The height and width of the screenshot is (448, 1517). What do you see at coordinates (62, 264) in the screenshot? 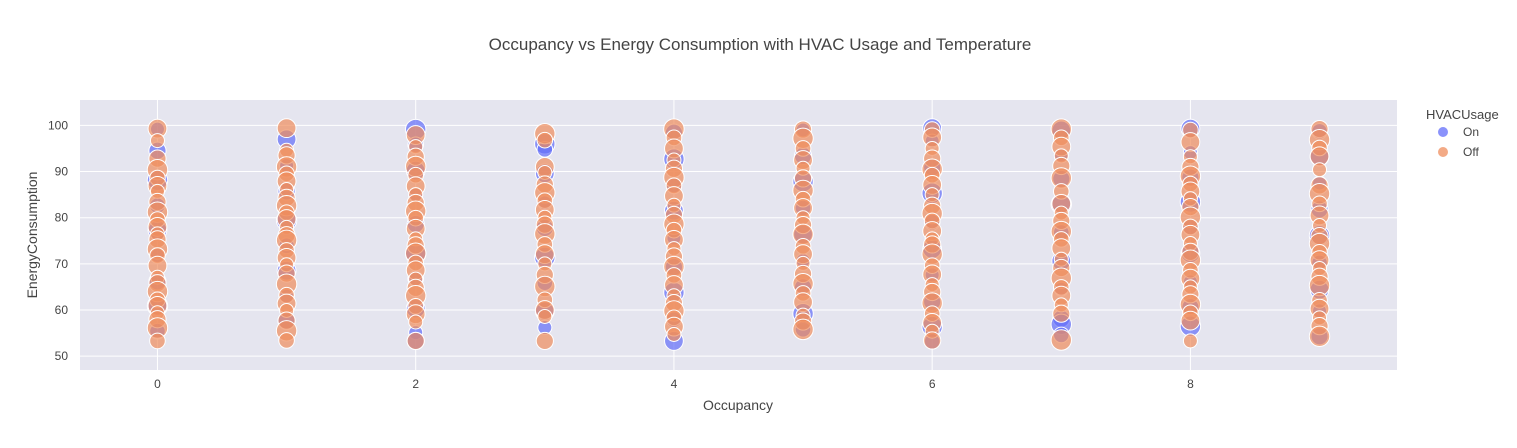
I see `y-tick-label: 70` at bounding box center [62, 264].